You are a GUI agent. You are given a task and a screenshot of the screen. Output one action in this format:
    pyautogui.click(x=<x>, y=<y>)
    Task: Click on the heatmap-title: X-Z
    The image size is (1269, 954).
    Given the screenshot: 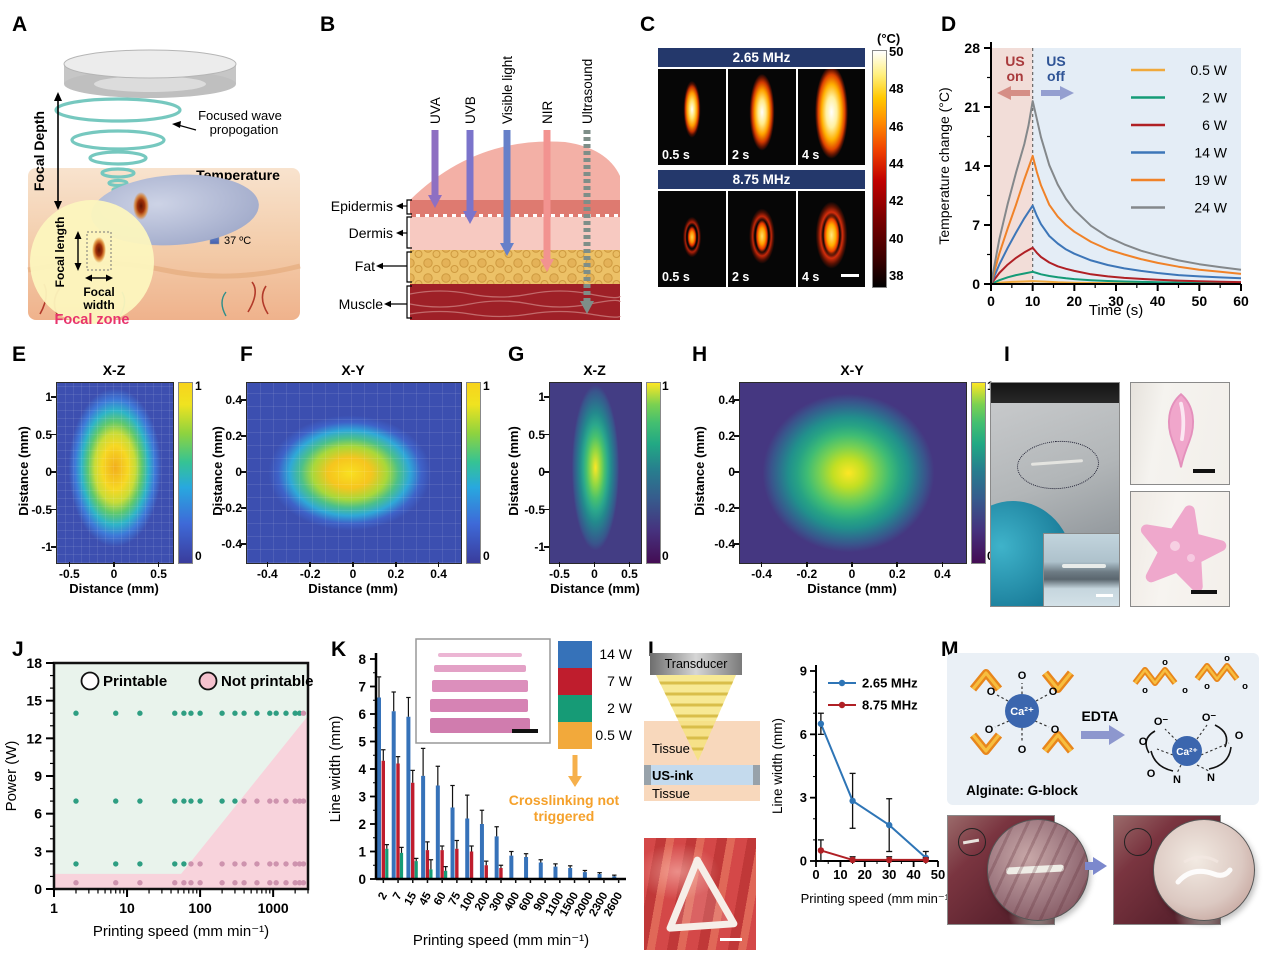 What is the action you would take?
    pyautogui.click(x=594, y=370)
    